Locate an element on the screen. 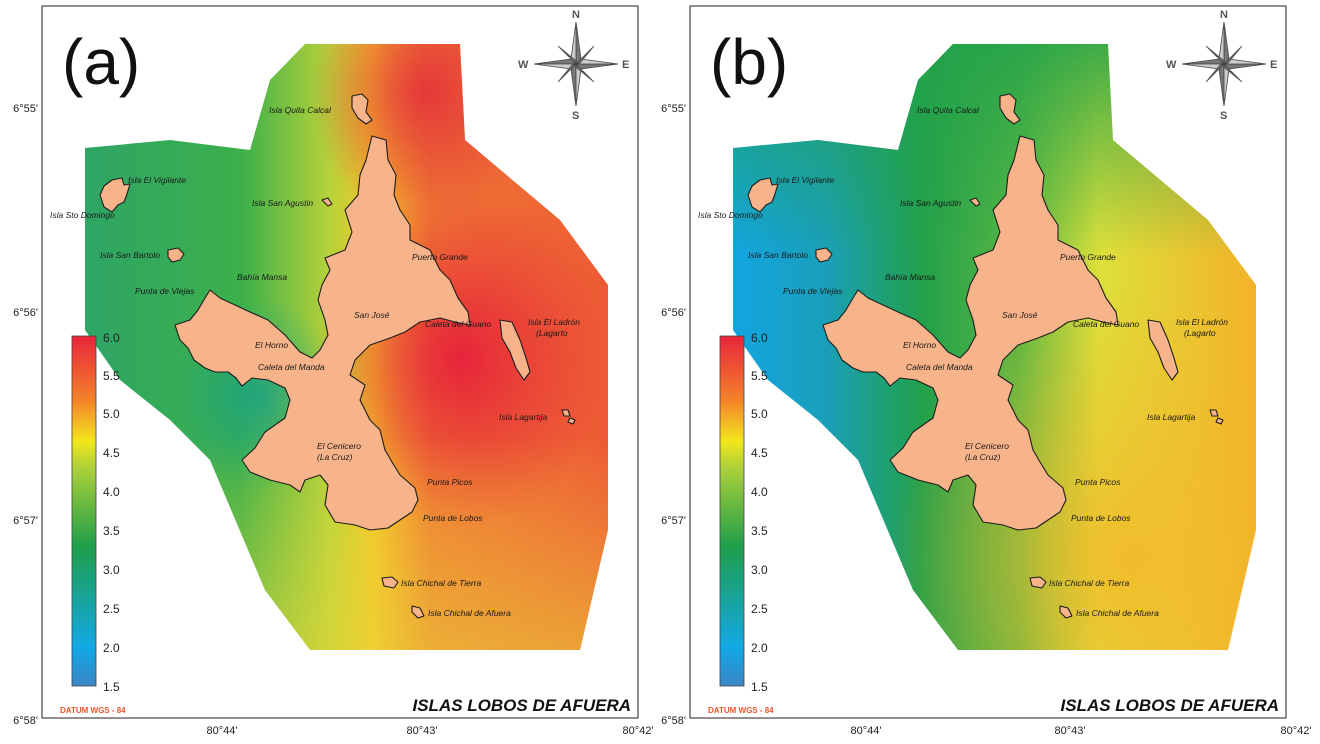  place-label: Puerto Grande is located at coordinates (440, 257).